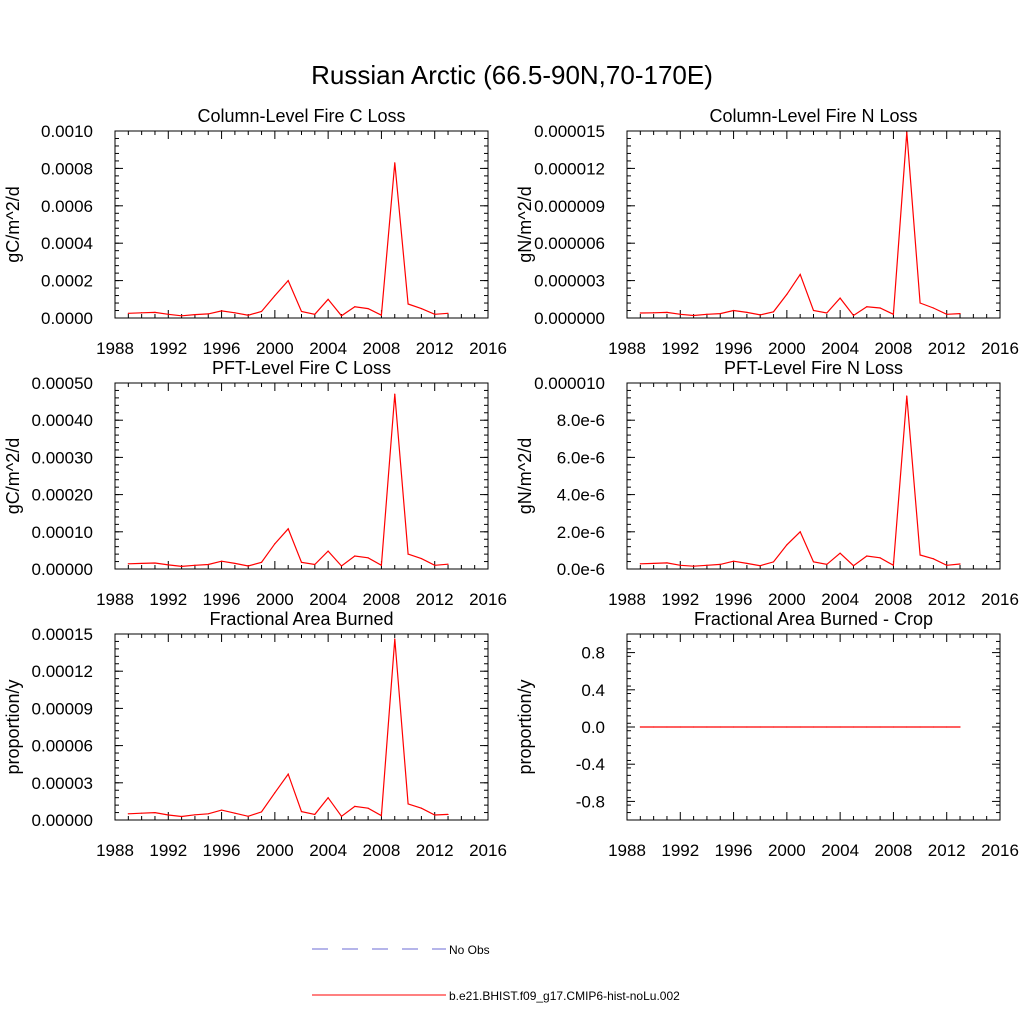 The height and width of the screenshot is (1024, 1024). What do you see at coordinates (401, 950) in the screenshot?
I see `legend-entry: No Obs` at bounding box center [401, 950].